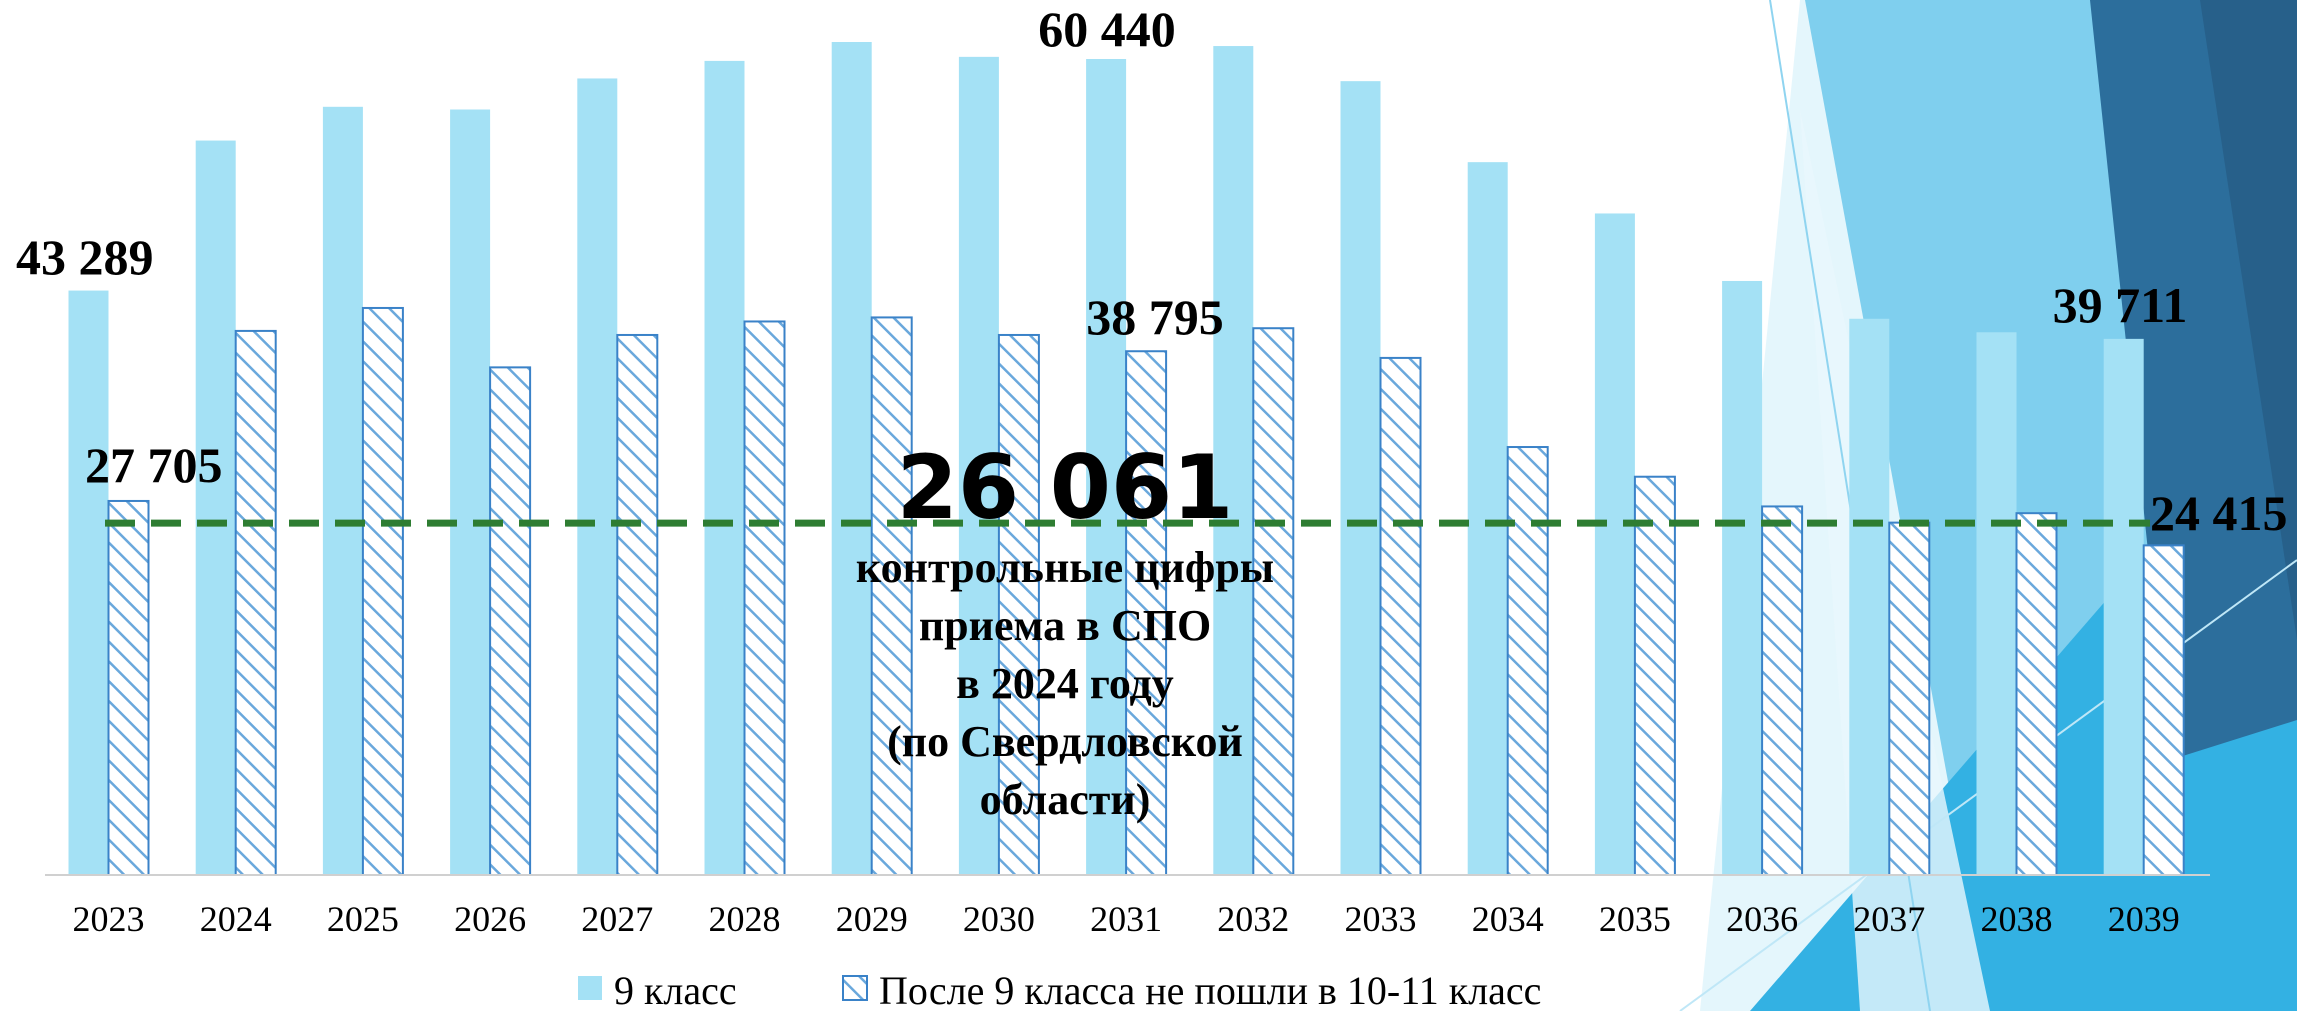  What do you see at coordinates (999, 919) in the screenshot?
I see `x-tick-2030: 2030` at bounding box center [999, 919].